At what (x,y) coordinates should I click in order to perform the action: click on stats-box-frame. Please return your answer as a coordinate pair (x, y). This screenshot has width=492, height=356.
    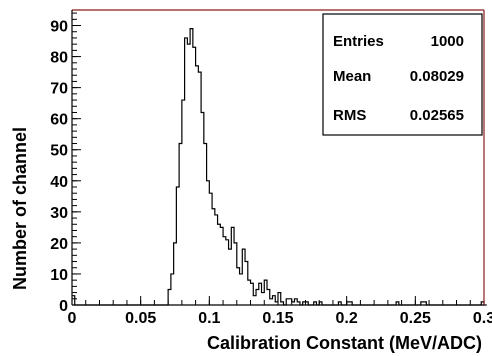
    Looking at the image, I should click on (402, 74).